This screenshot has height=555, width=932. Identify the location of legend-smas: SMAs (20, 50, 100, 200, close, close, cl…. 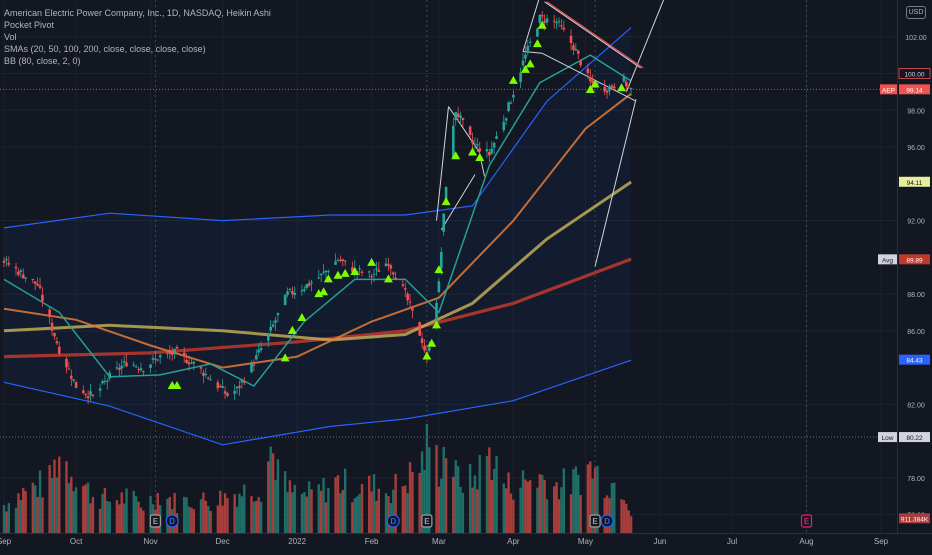
(105, 49).